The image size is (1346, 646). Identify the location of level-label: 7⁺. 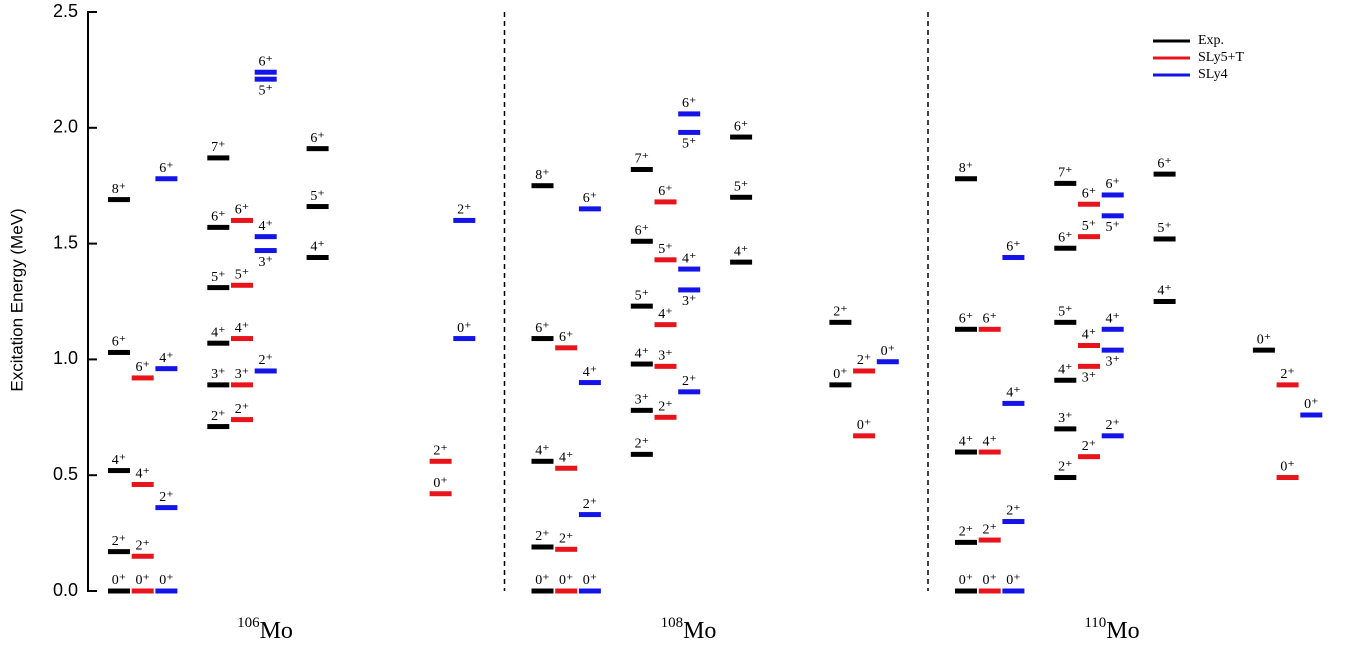
(642, 159).